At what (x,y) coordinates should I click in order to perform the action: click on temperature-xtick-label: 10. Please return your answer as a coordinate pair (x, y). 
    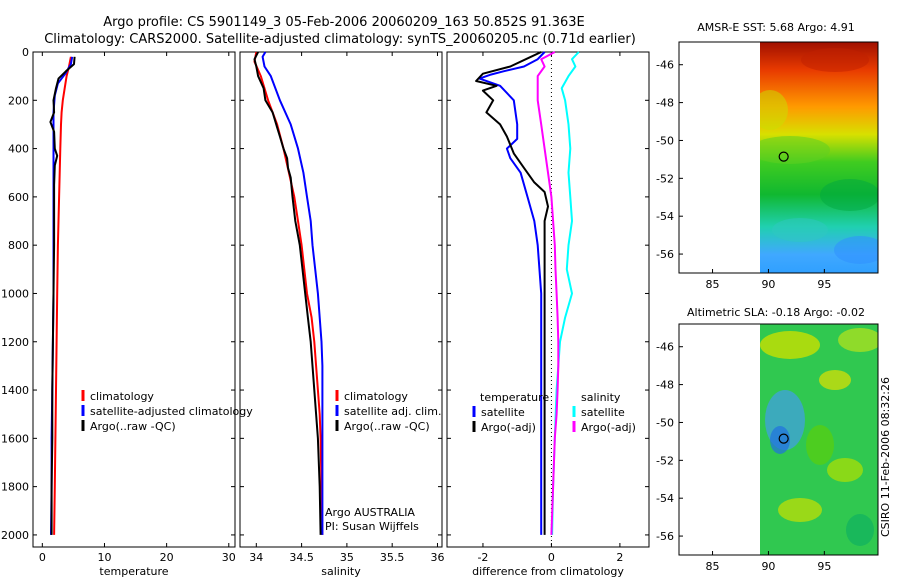
    Looking at the image, I should click on (104, 557).